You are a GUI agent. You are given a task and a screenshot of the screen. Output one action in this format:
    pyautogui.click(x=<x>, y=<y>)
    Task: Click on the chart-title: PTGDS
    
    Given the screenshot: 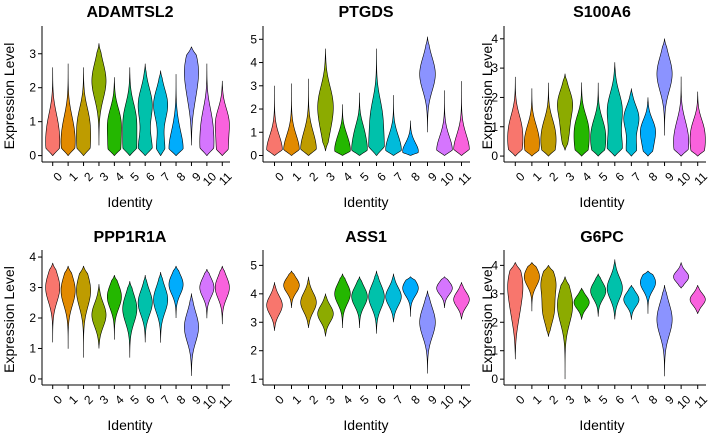 What is the action you would take?
    pyautogui.click(x=365, y=12)
    